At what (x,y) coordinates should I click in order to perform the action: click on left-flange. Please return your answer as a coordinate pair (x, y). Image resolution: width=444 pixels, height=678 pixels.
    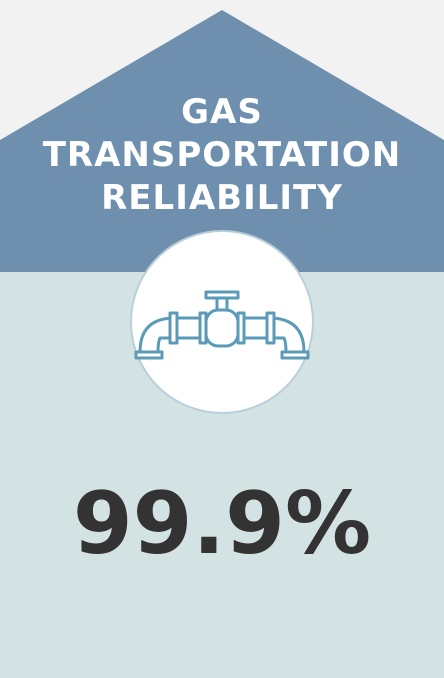
    Looking at the image, I should click on (149, 355).